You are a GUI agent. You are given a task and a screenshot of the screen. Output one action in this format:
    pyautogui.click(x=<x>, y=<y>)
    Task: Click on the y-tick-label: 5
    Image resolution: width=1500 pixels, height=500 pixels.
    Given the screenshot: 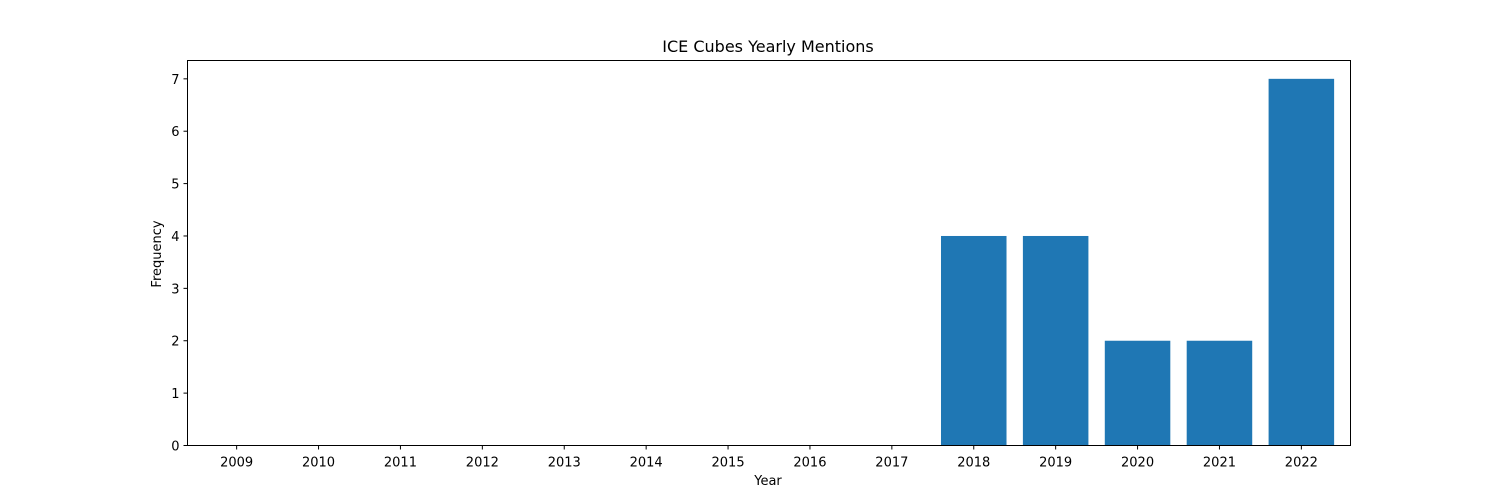 What is the action you would take?
    pyautogui.click(x=175, y=185)
    